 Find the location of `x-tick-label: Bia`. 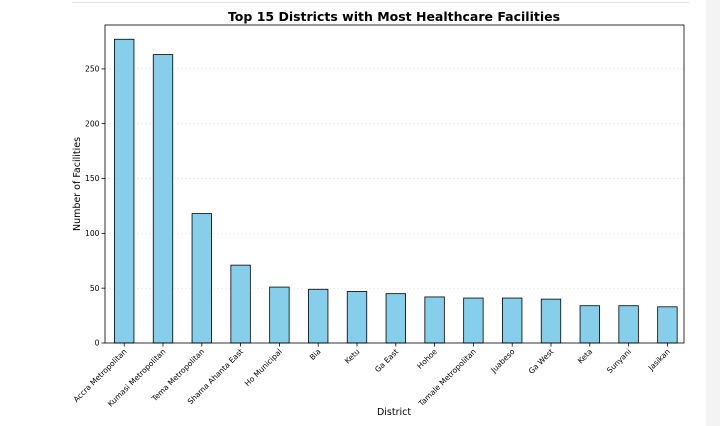

x-tick-label: Bia is located at coordinates (315, 354).